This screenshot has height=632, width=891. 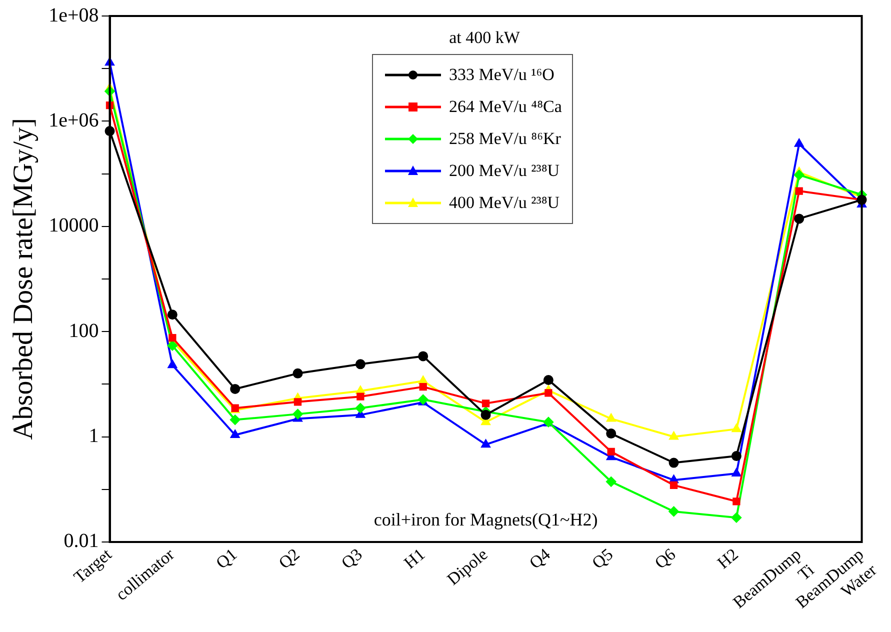 I want to click on x-tick-label: Q5, so click(x=602, y=558).